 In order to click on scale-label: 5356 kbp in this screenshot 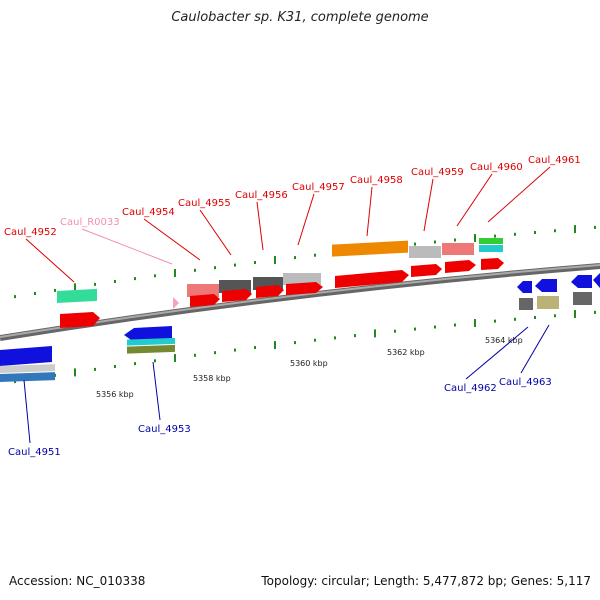, I will do `click(115, 394)`.